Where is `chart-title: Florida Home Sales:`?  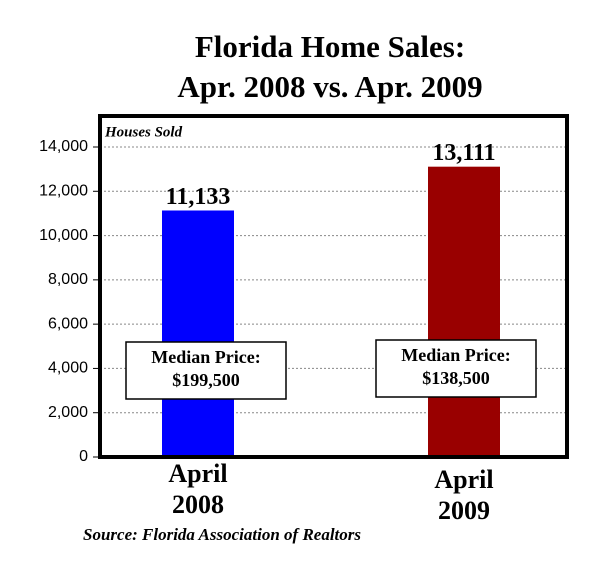
chart-title: Florida Home Sales: is located at coordinates (330, 46).